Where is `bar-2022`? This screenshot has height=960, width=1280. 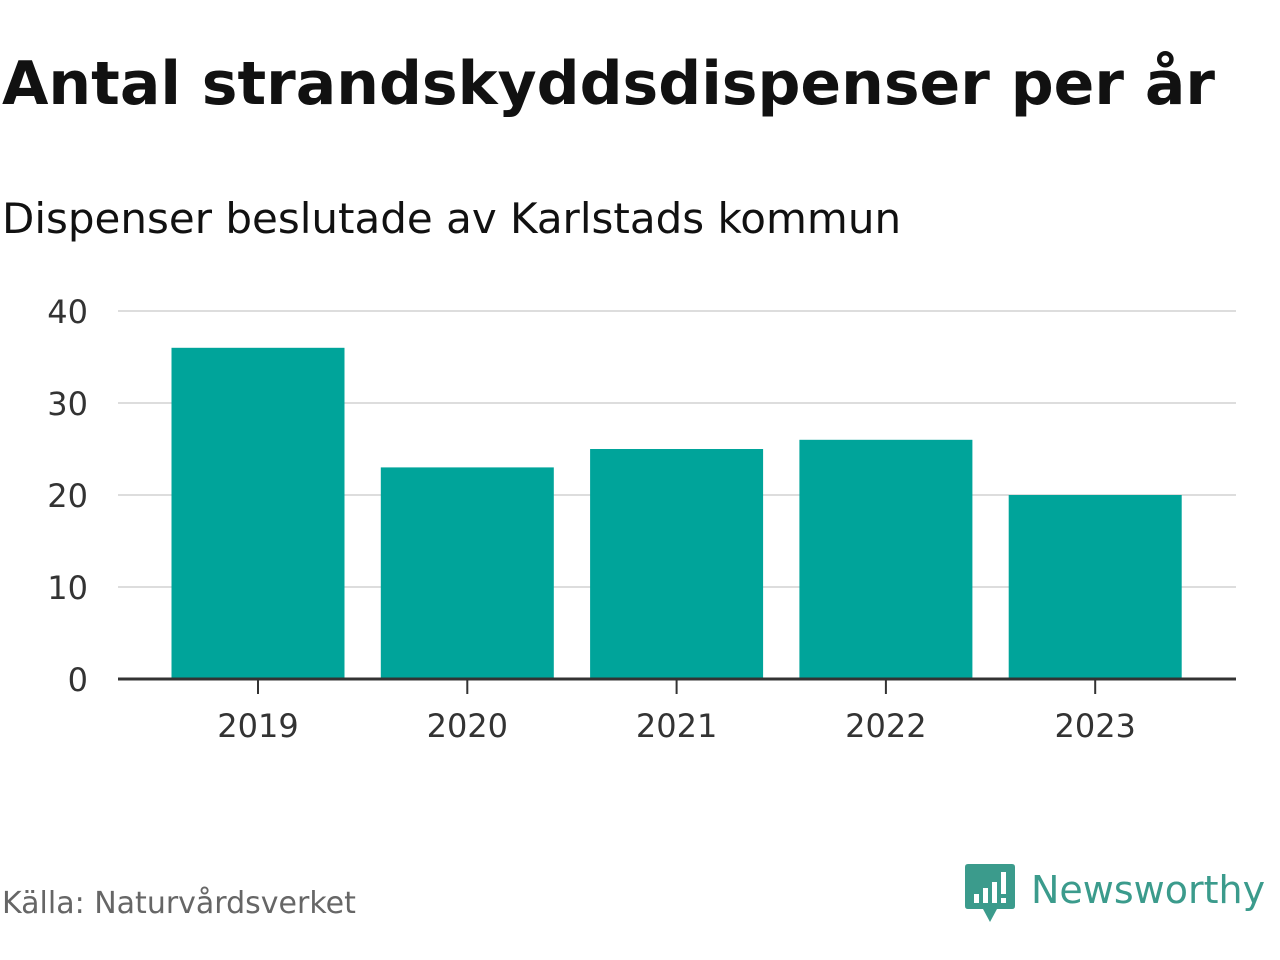 bar-2022 is located at coordinates (886, 559).